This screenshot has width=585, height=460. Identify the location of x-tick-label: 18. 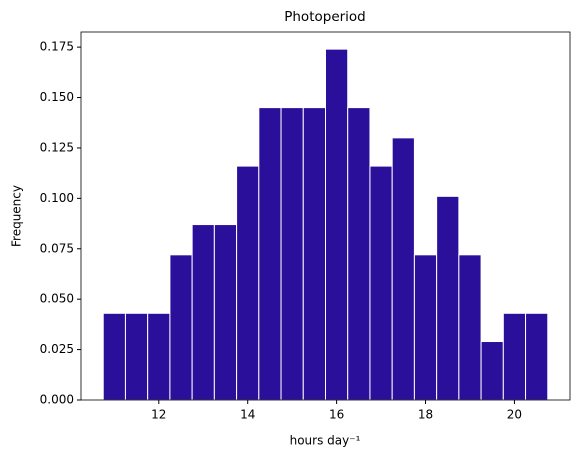
(425, 415).